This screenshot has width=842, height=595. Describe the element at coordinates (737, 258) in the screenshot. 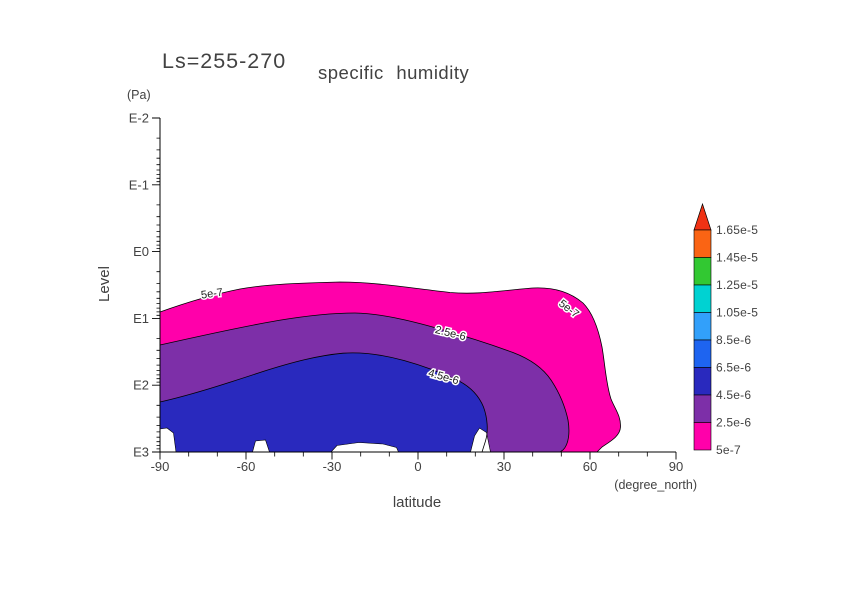

I see `colorbar-label: 1.45e-5` at that location.